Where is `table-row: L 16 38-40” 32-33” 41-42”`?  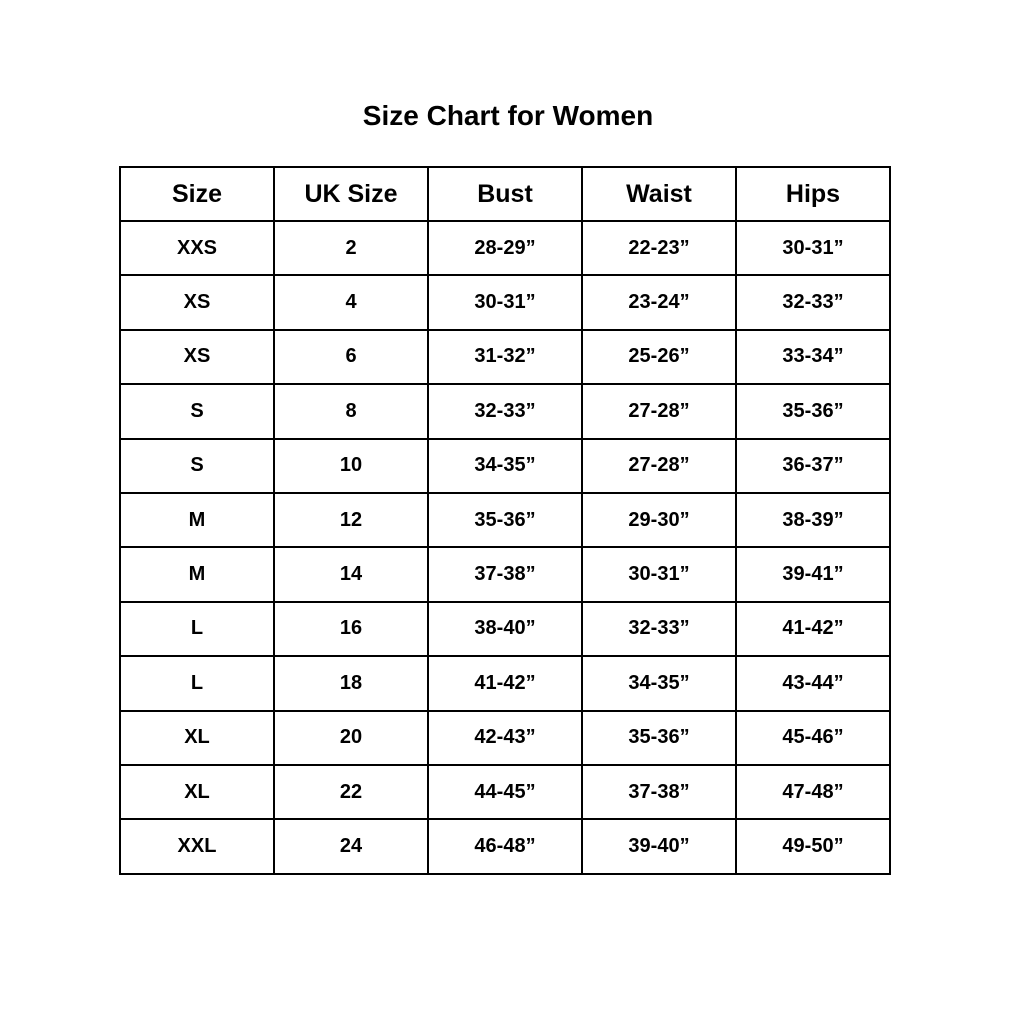 table-row: L 16 38-40” 32-33” 41-42” is located at coordinates (505, 629).